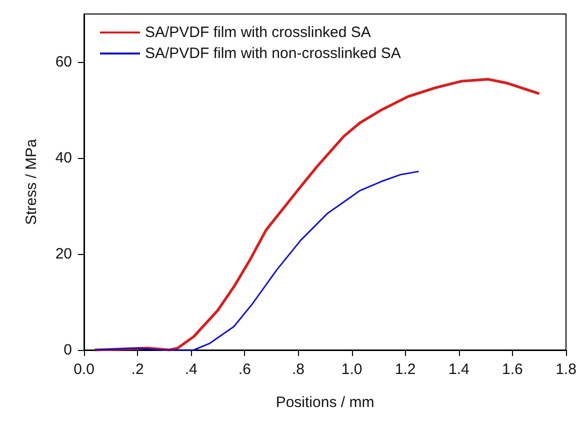  Describe the element at coordinates (63, 254) in the screenshot. I see `y-tick-label: 20` at that location.